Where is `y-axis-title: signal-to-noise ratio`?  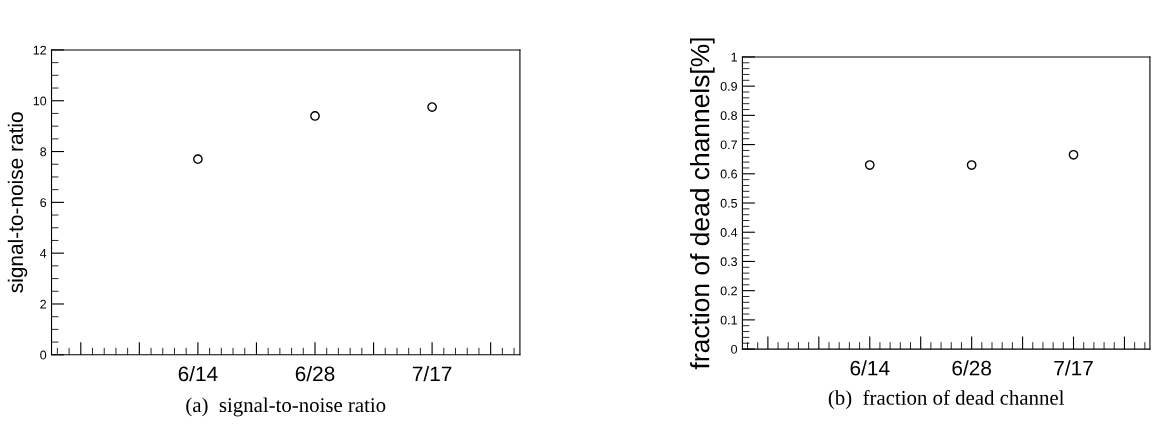 y-axis-title: signal-to-noise ratio is located at coordinates (17, 202).